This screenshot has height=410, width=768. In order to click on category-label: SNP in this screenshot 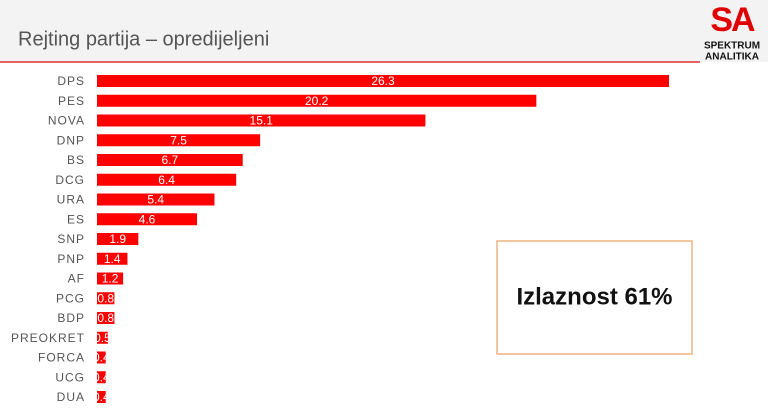, I will do `click(71, 239)`.